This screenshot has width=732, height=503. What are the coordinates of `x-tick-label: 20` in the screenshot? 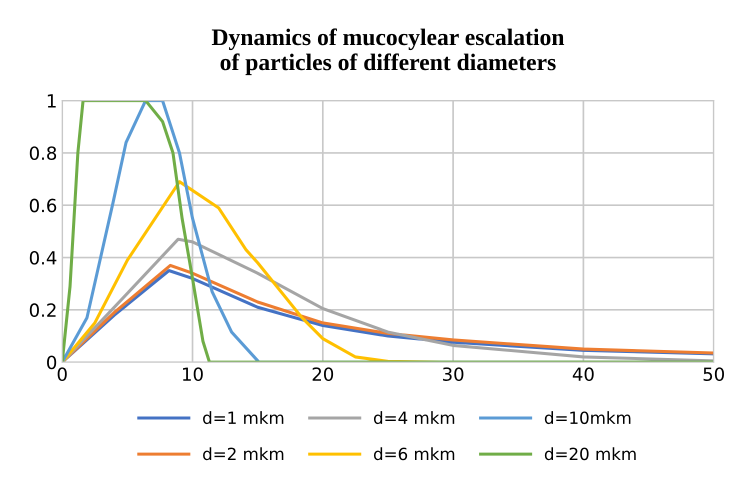 It's located at (323, 374).